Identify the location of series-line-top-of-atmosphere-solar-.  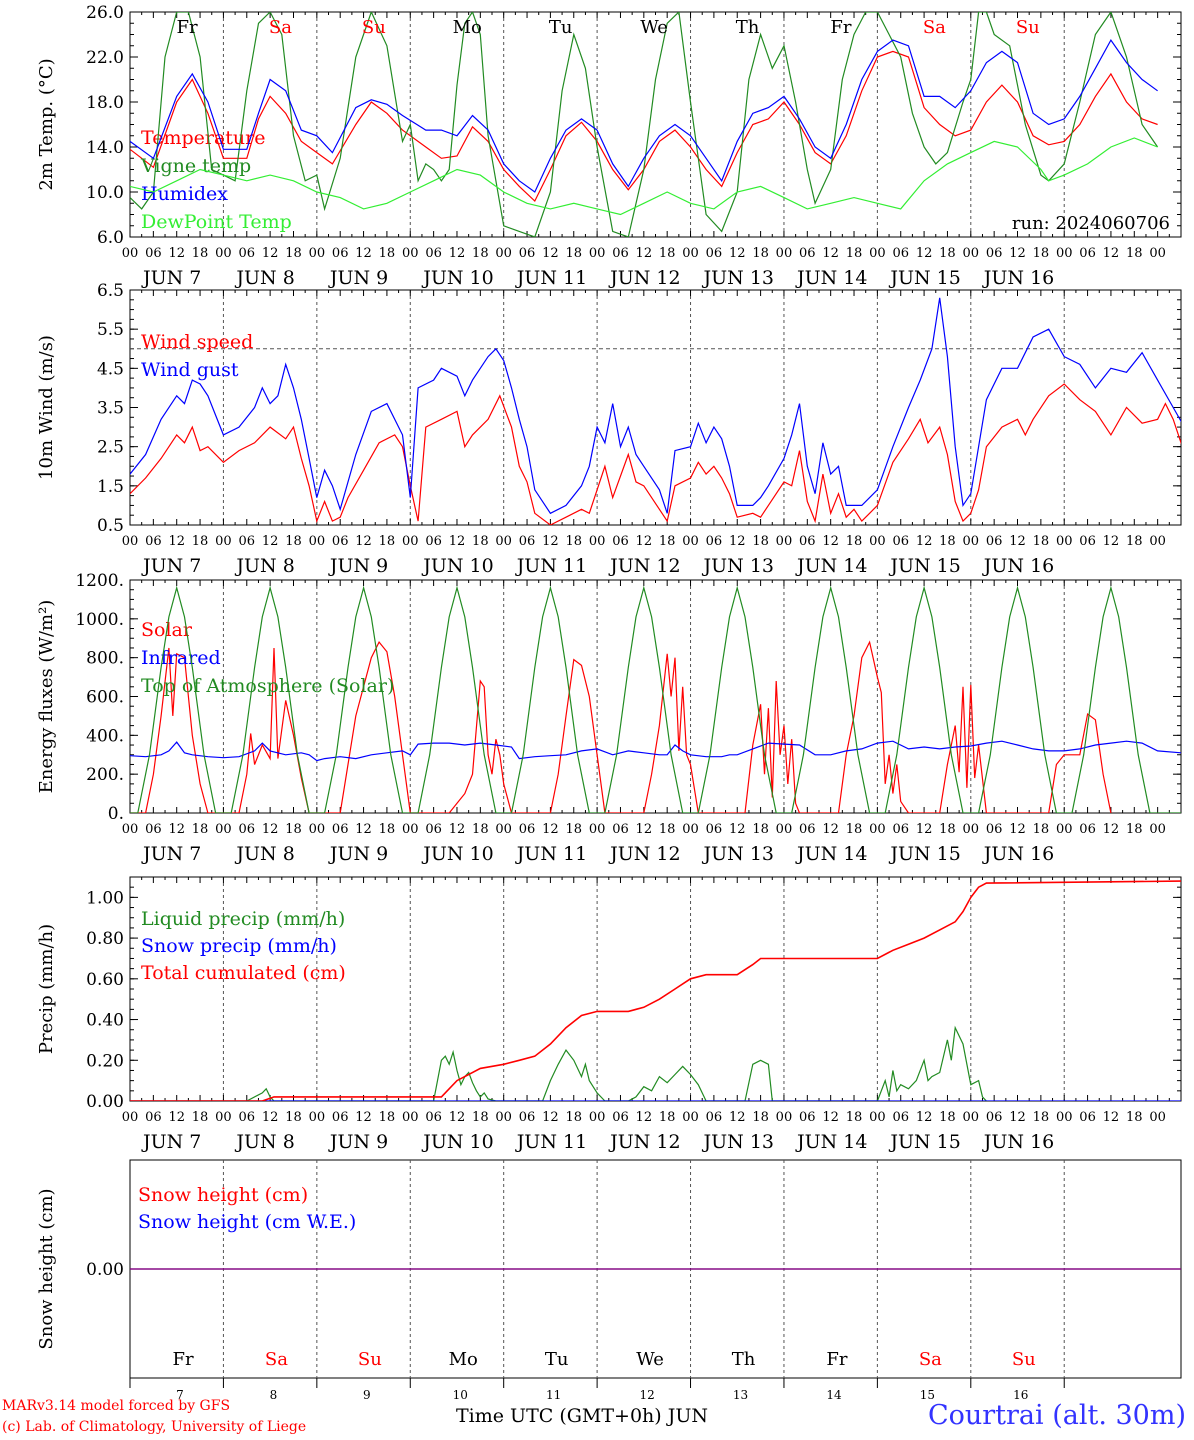
(655, 699).